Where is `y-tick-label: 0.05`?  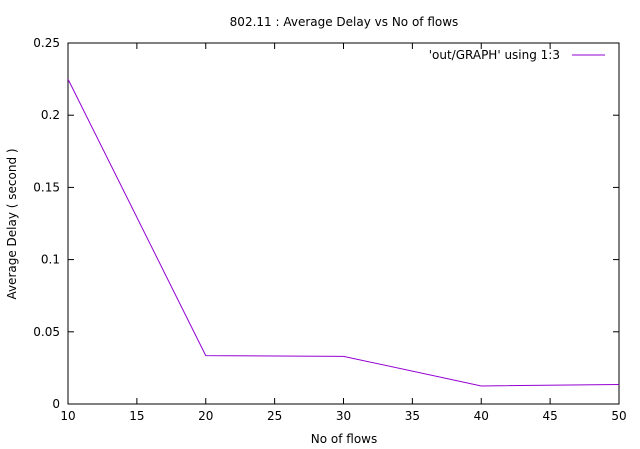
y-tick-label: 0.05 is located at coordinates (46, 332).